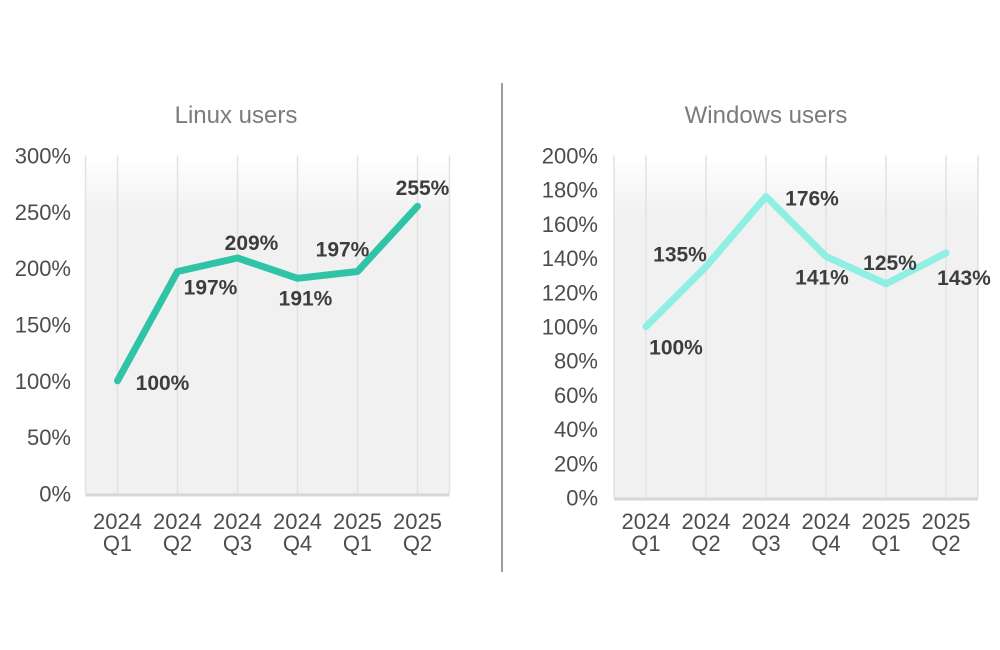  I want to click on y-tick-label: 300%, so click(43, 156).